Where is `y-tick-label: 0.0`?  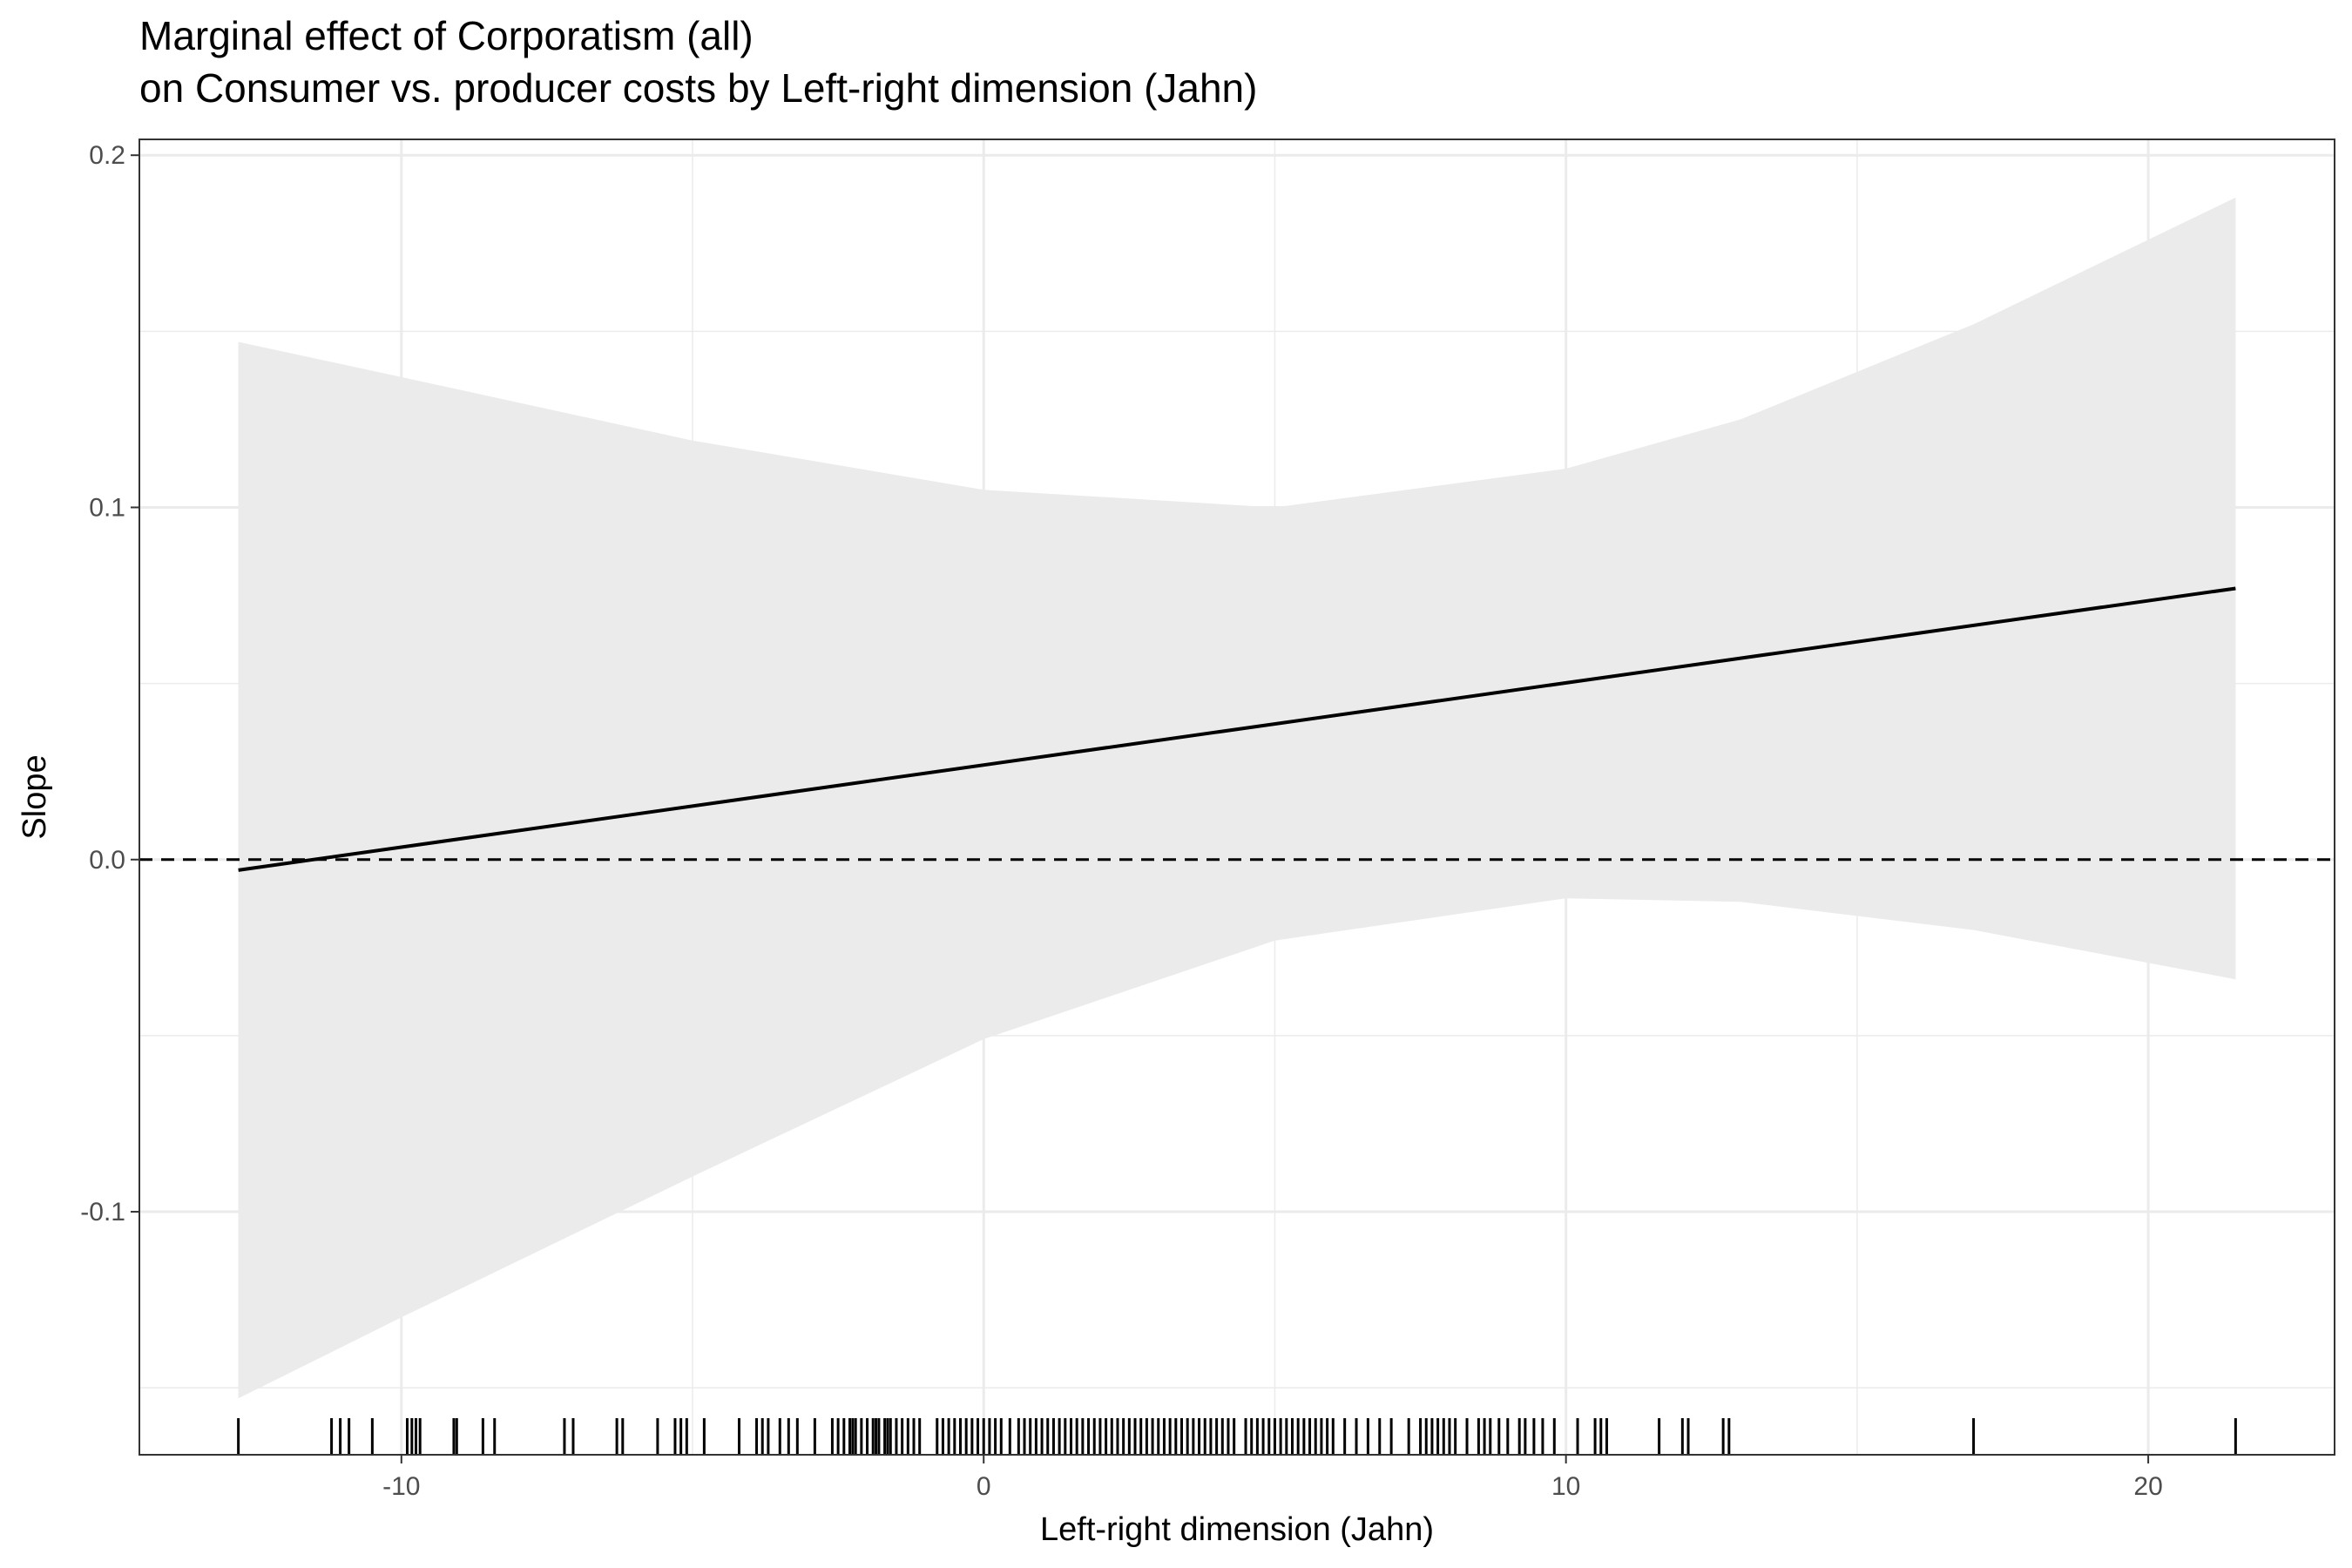 y-tick-label: 0.0 is located at coordinates (107, 860).